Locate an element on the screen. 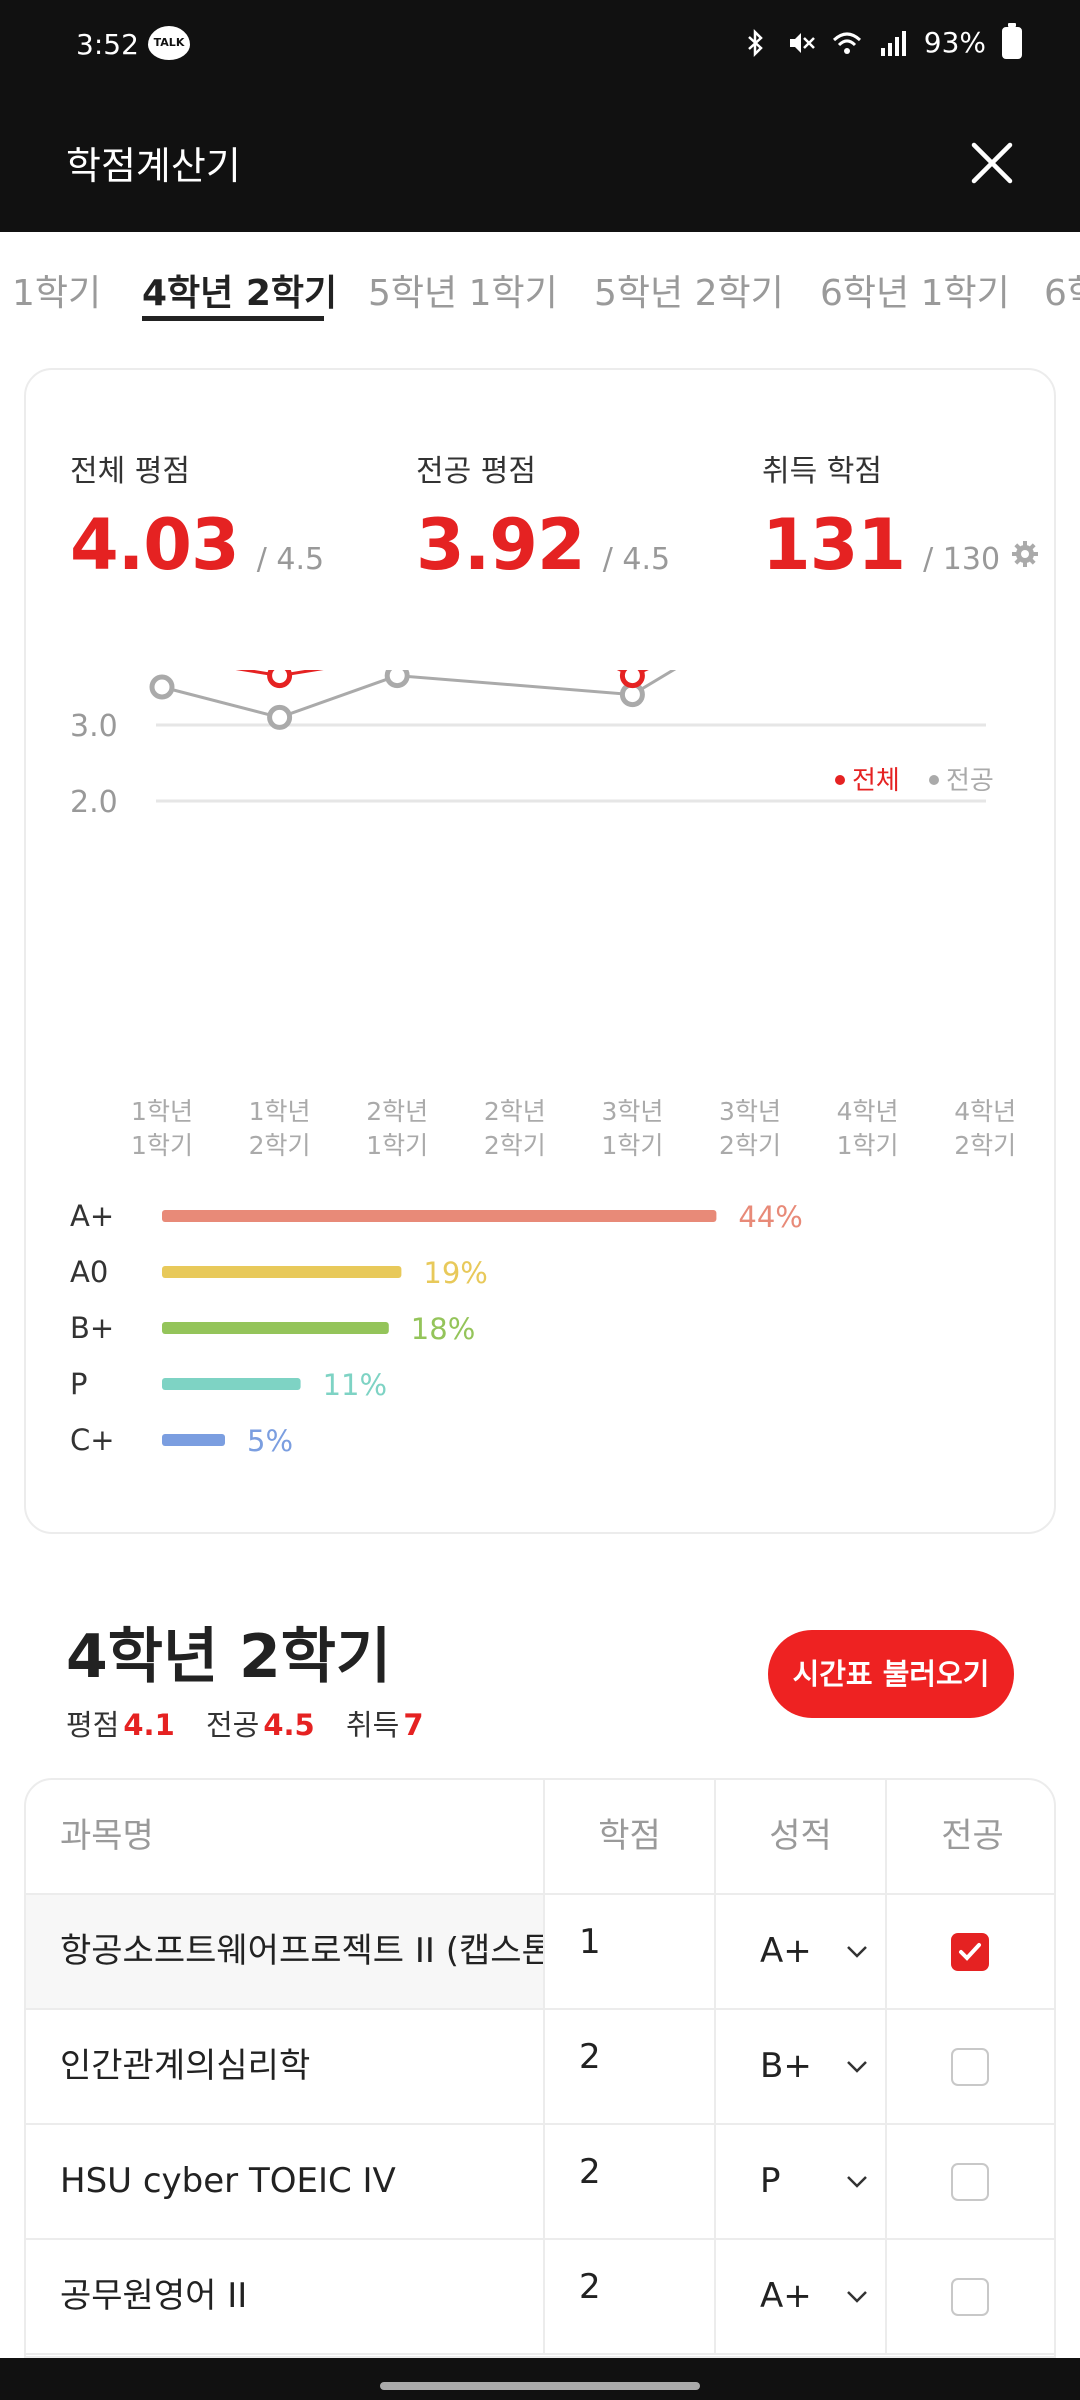  legend-label: 전체 is located at coordinates (876, 781).